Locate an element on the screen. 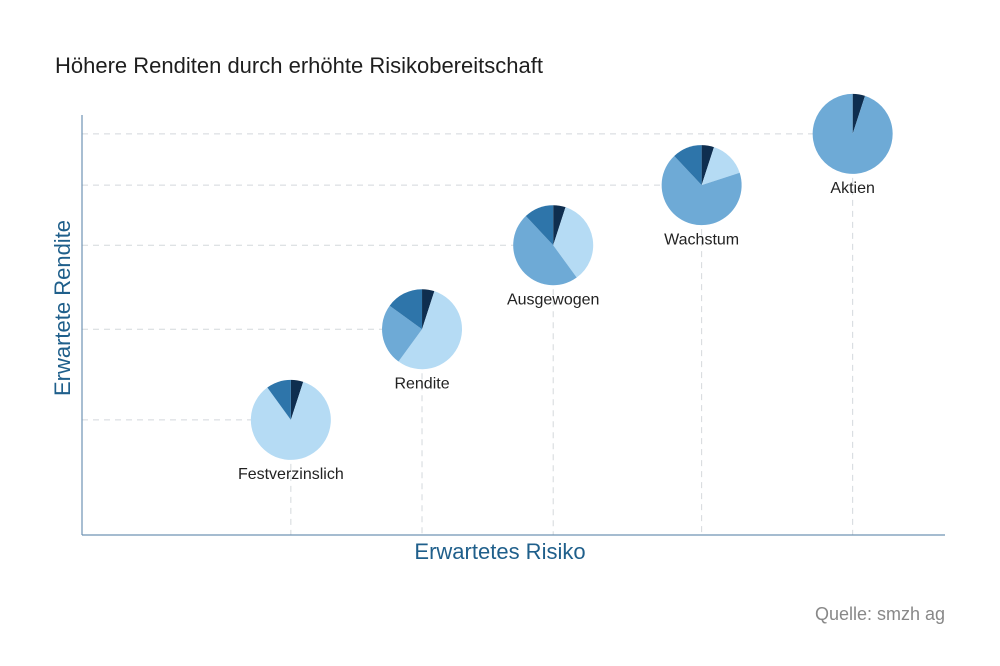 The height and width of the screenshot is (666, 1000). point-label: Festverzinslich is located at coordinates (291, 474).